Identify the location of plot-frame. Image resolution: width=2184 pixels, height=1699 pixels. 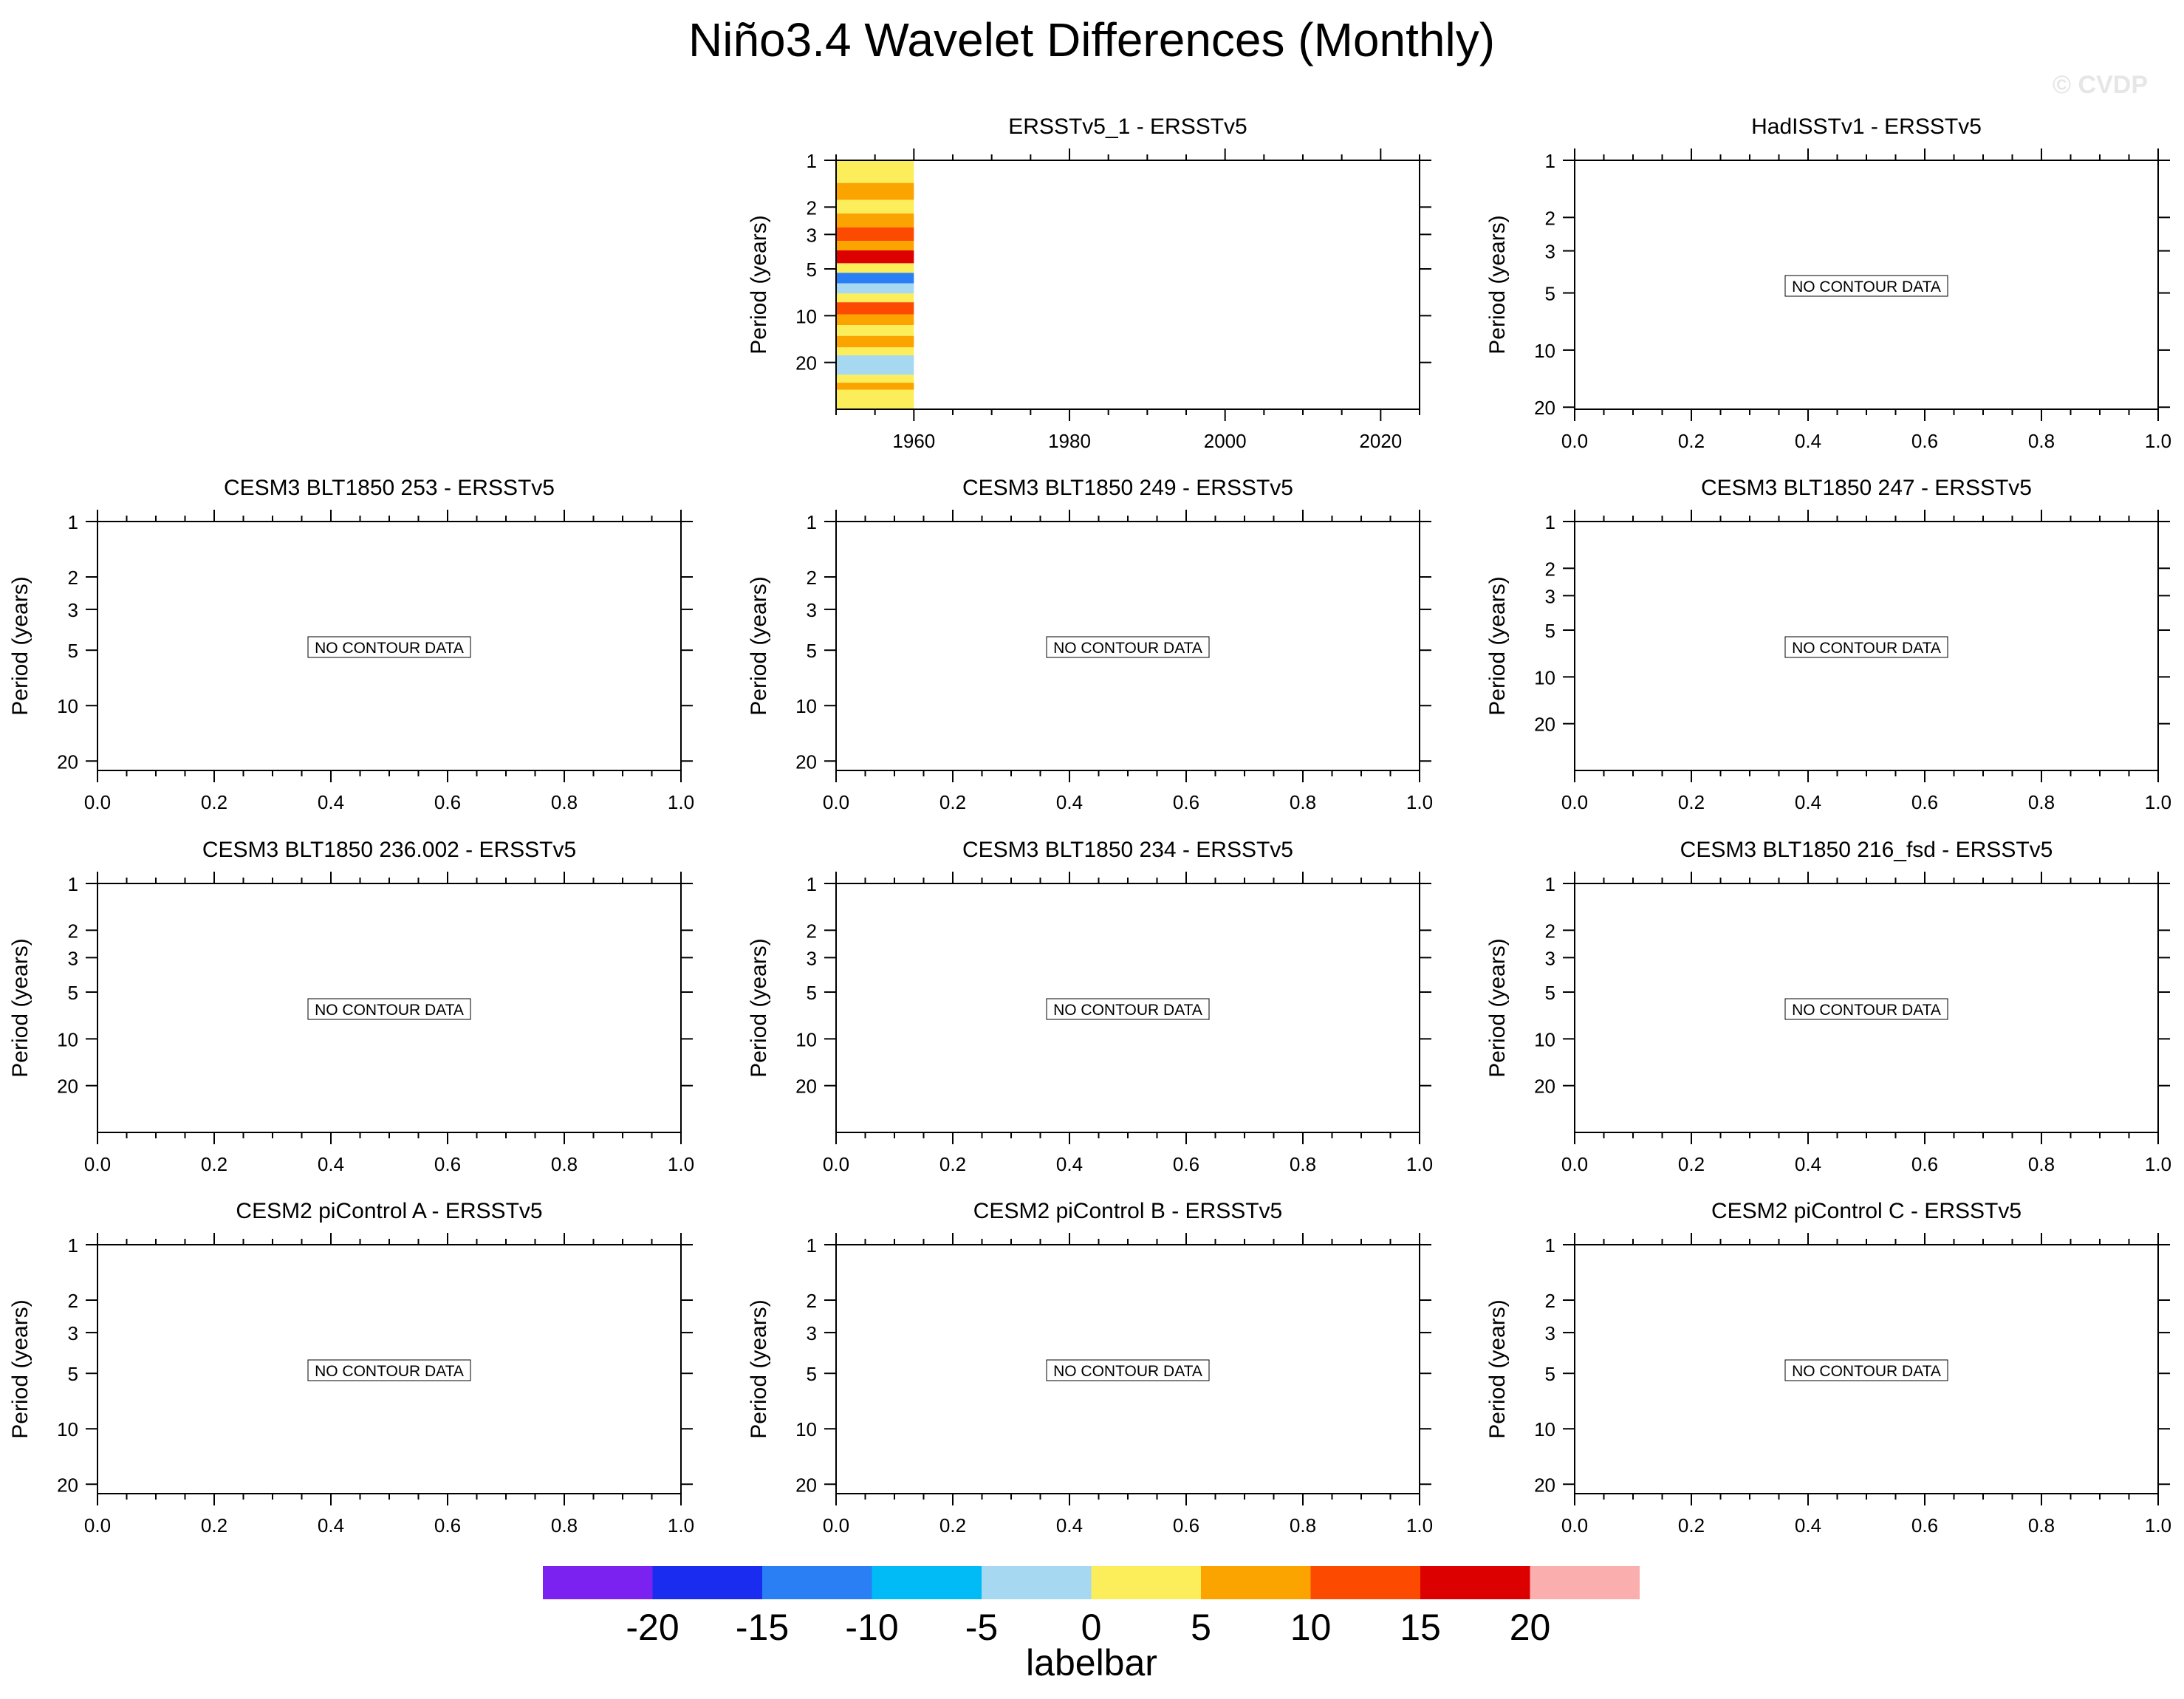
(1127, 285).